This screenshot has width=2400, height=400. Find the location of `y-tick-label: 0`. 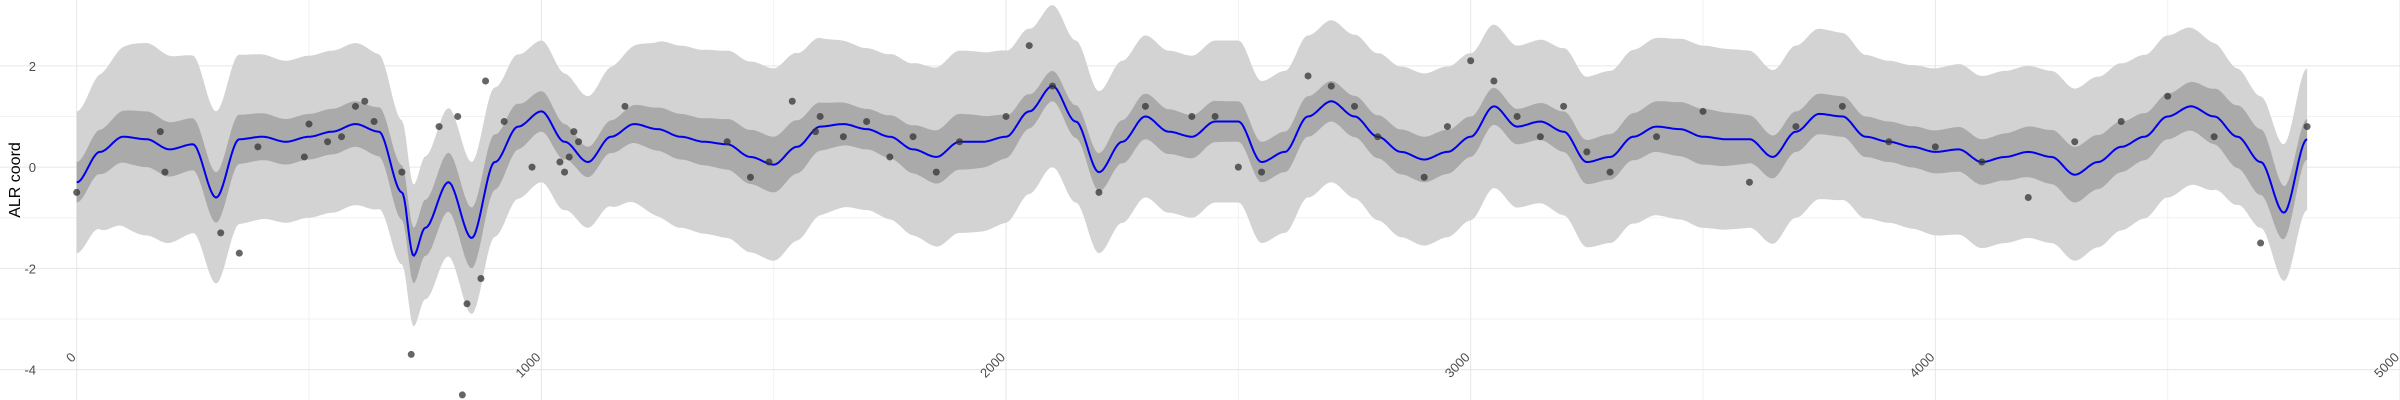

y-tick-label: 0 is located at coordinates (32, 167).